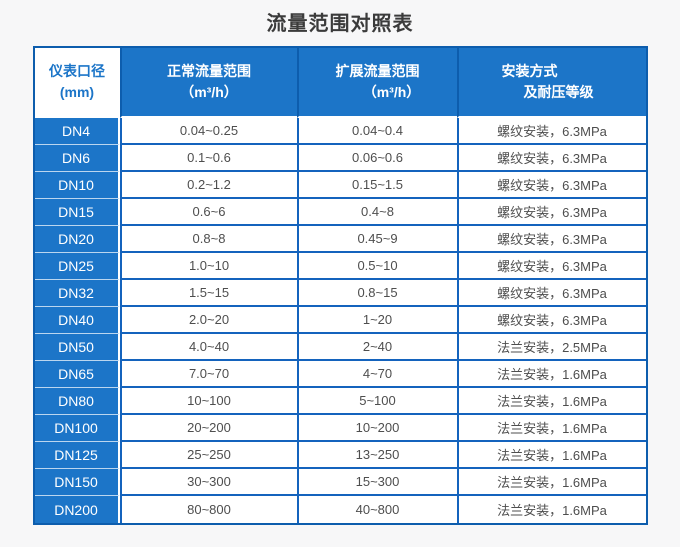  Describe the element at coordinates (77, 509) in the screenshot. I see `dn-cell: DN200` at that location.